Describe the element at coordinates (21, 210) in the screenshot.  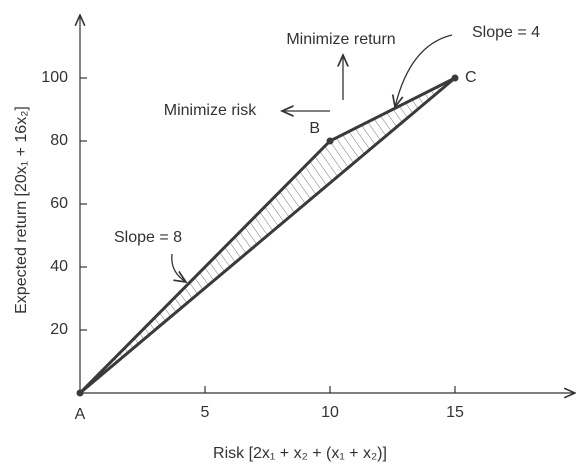
I see `y-axis-label: Expected return [20x₁ + 16x₂]` at that location.